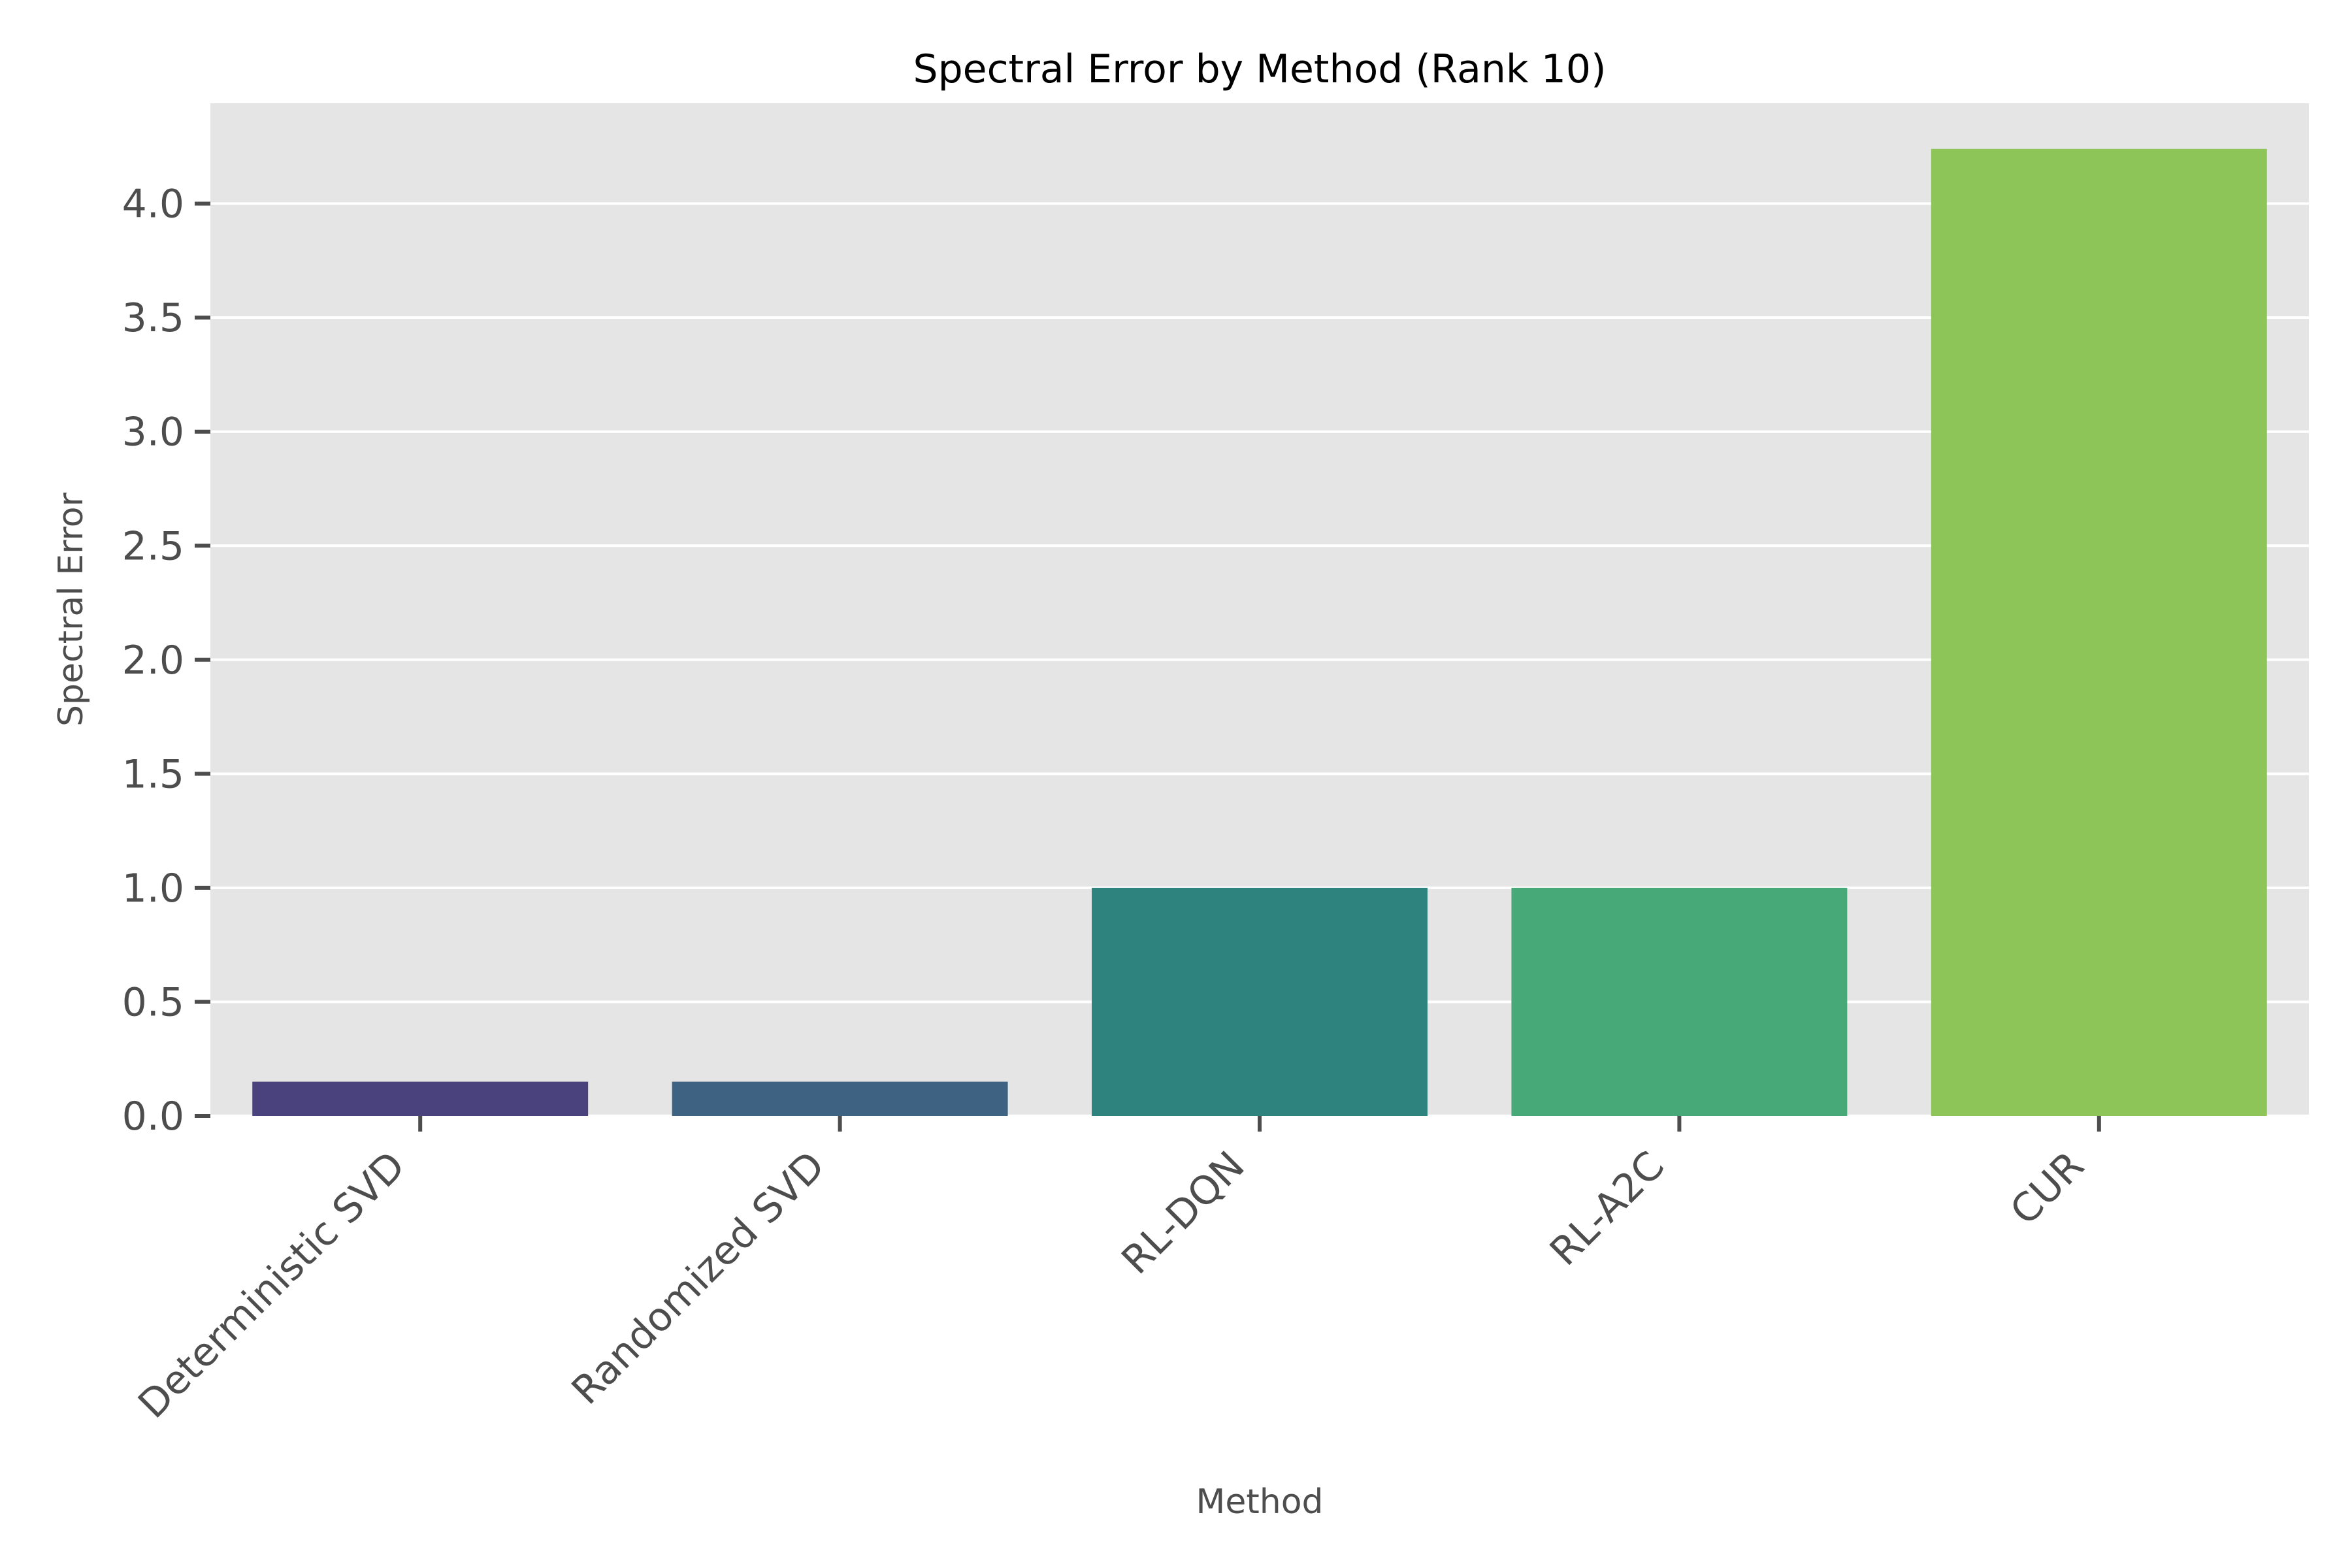 The height and width of the screenshot is (1568, 2352). I want to click on x-axis-label: Method, so click(1259, 1502).